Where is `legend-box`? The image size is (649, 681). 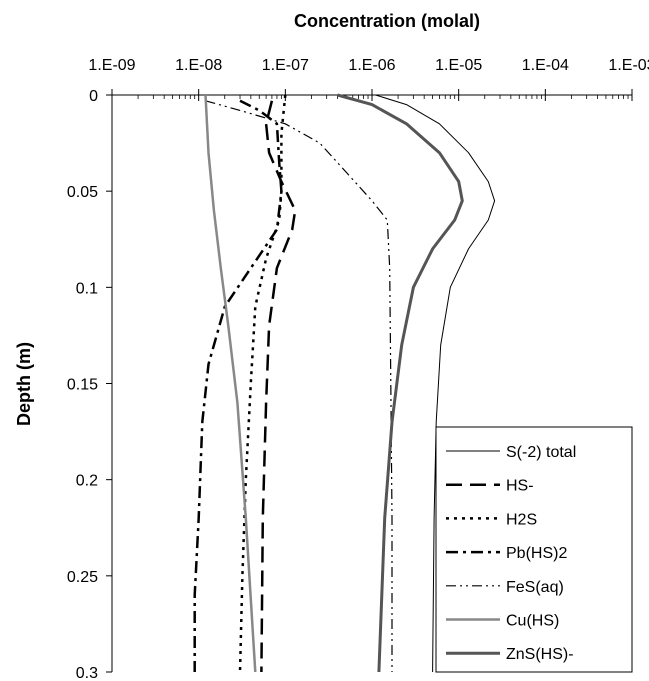
legend-box is located at coordinates (534, 549).